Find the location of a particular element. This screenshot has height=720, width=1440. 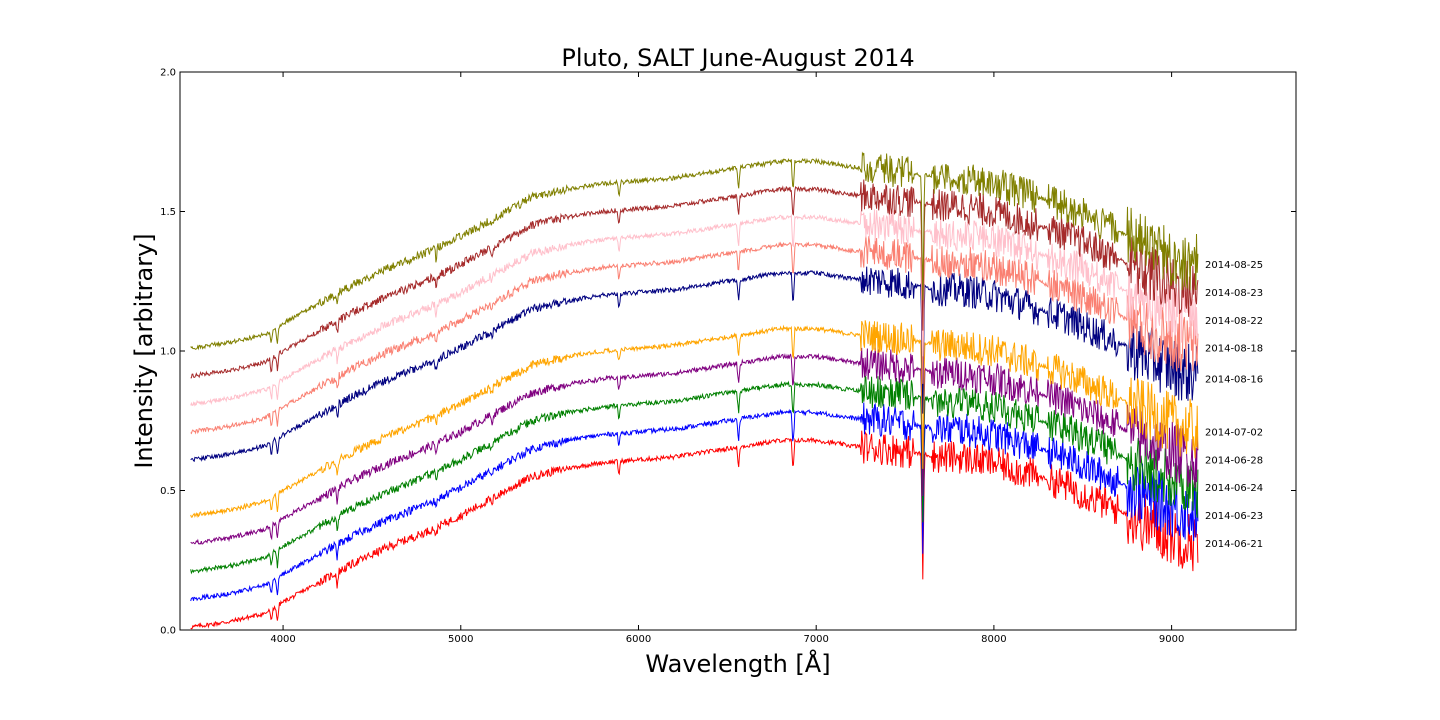

series-label: 2014-08-22 is located at coordinates (1234, 321).